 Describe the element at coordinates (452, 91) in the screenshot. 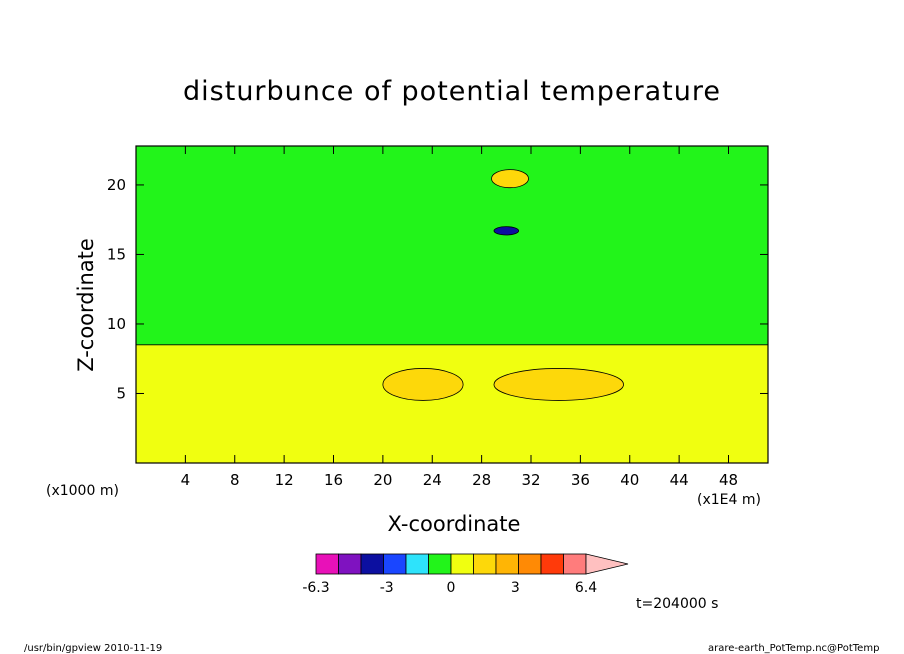

I see `chart-title: disturbunce of potential temperature` at that location.